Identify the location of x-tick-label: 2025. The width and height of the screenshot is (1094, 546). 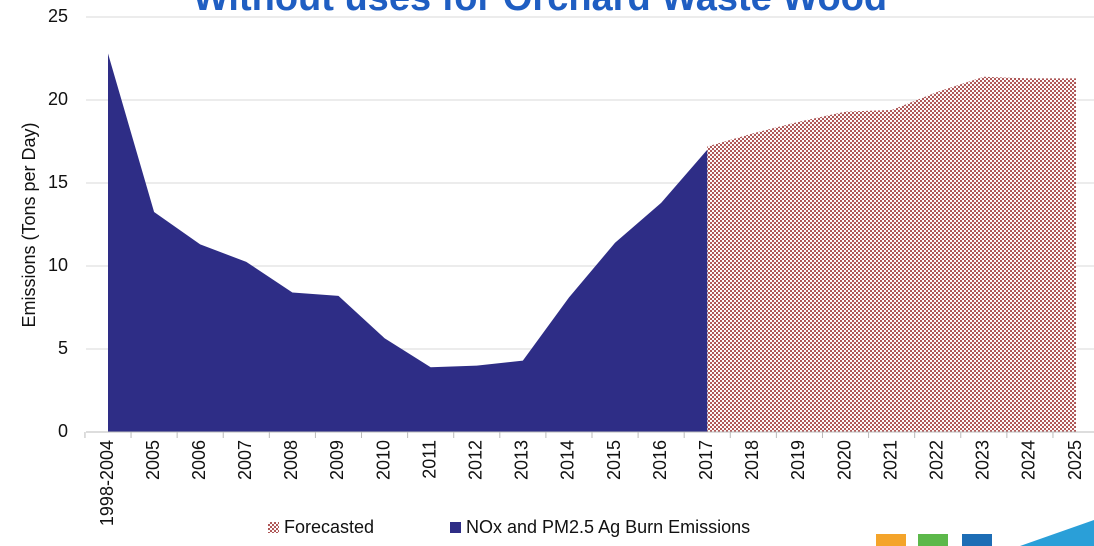
(1075, 460).